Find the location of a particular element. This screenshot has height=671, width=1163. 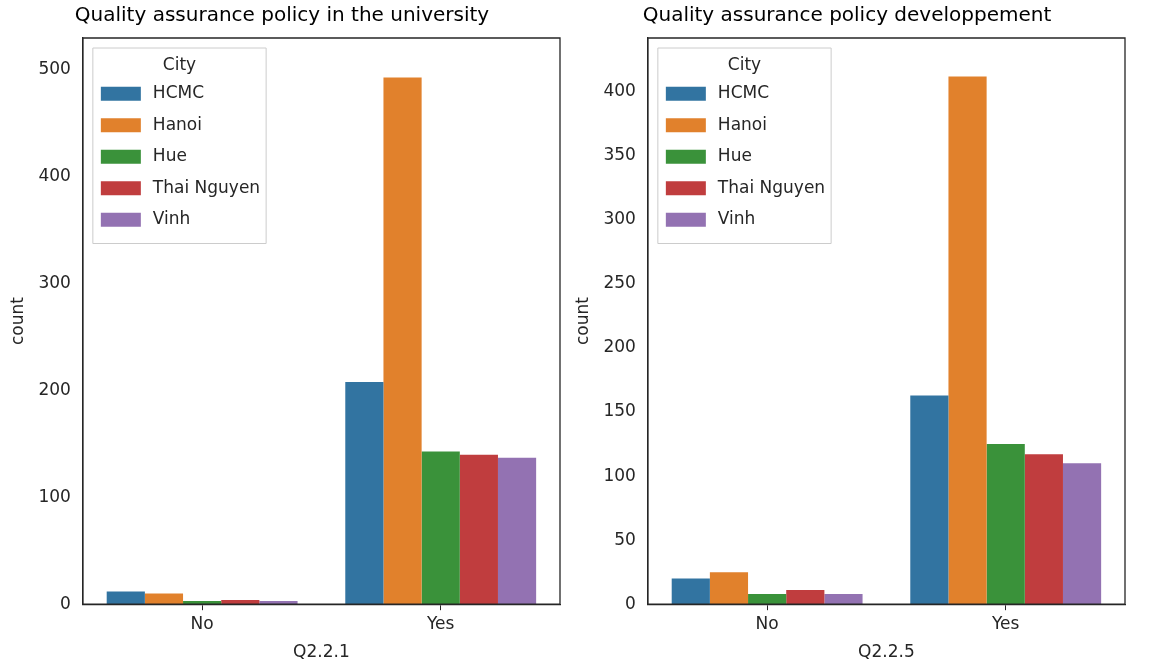

x-axis-title: Q2.2.5 is located at coordinates (886, 651).